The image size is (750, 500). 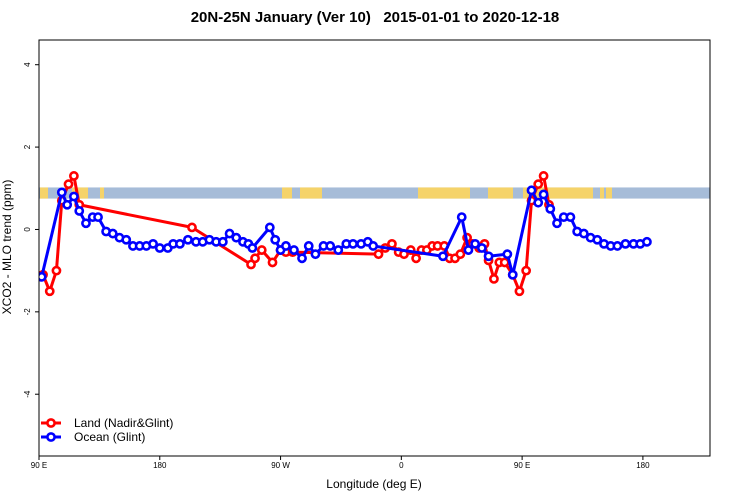 I want to click on x-axis-label: Longitude (deg E), so click(x=373, y=484).